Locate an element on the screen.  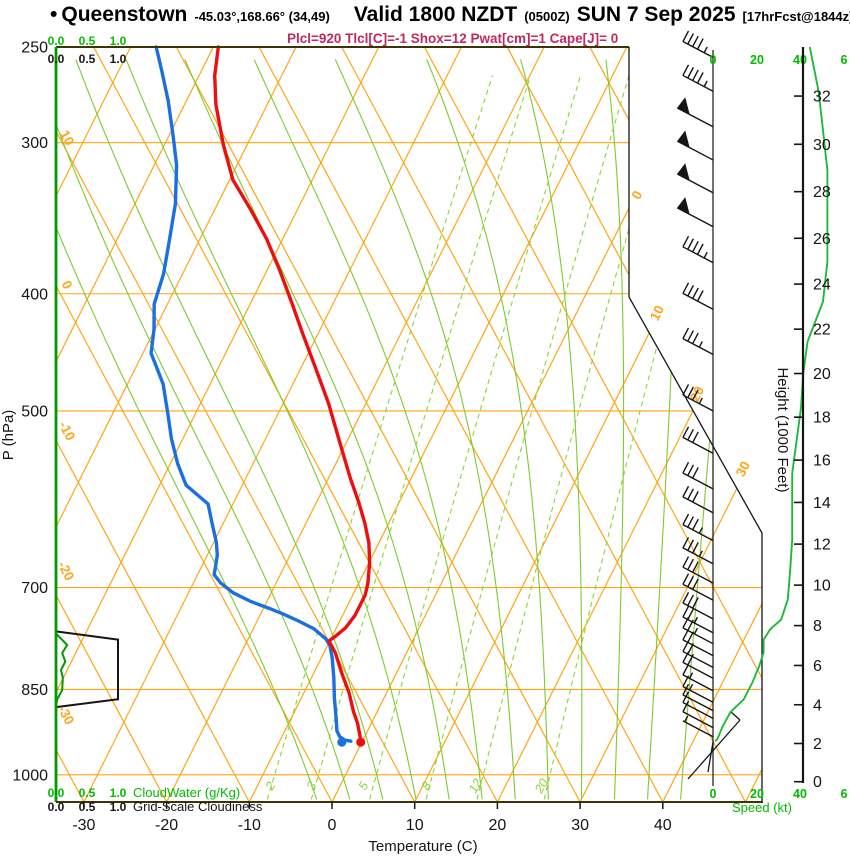
pressure-axis-title: P (hPa) is located at coordinates (8, 435).